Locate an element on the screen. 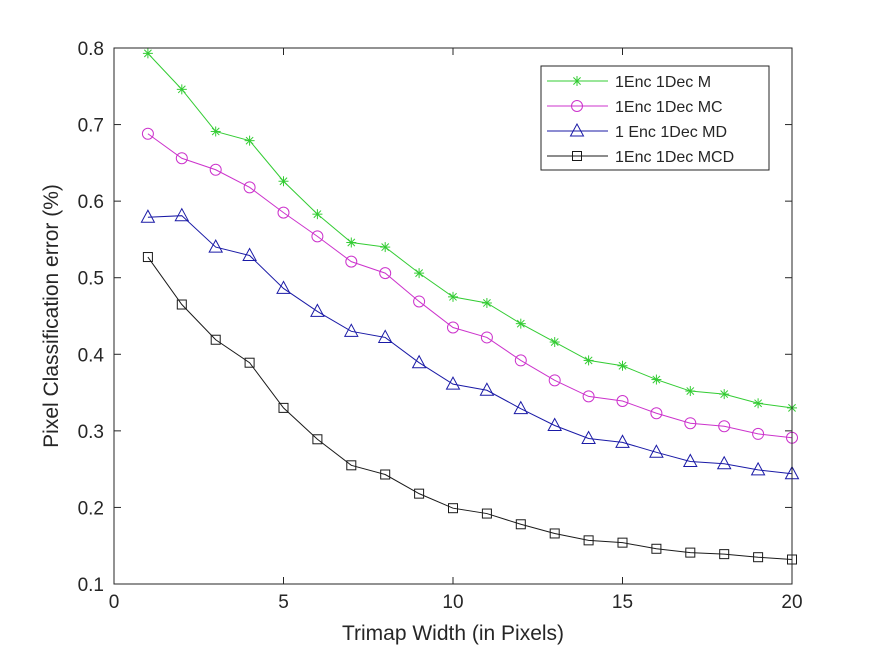 The image size is (875, 661). legend-label-2: 1Enc 1Dec MC is located at coordinates (669, 107).